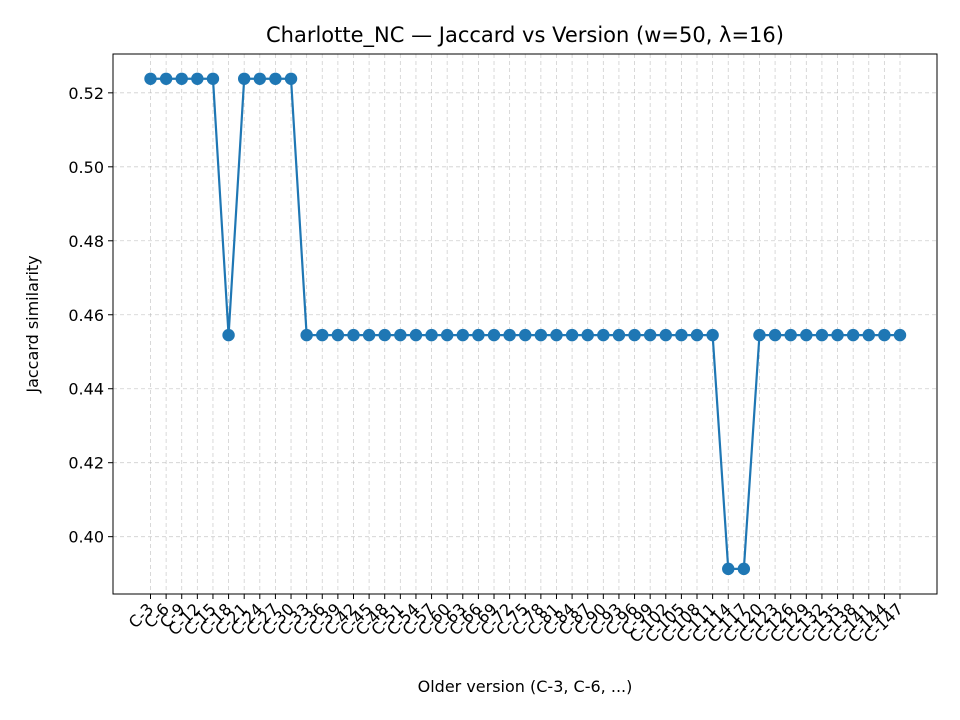 This screenshot has height=720, width=960. What do you see at coordinates (86, 93) in the screenshot?
I see `y-tick-label: 0.52` at bounding box center [86, 93].